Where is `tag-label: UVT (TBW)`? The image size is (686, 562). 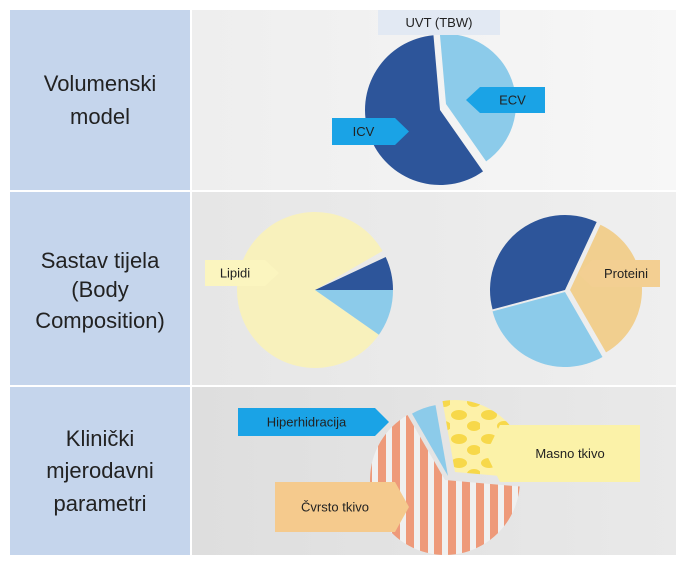 tag-label: UVT (TBW) is located at coordinates (439, 22).